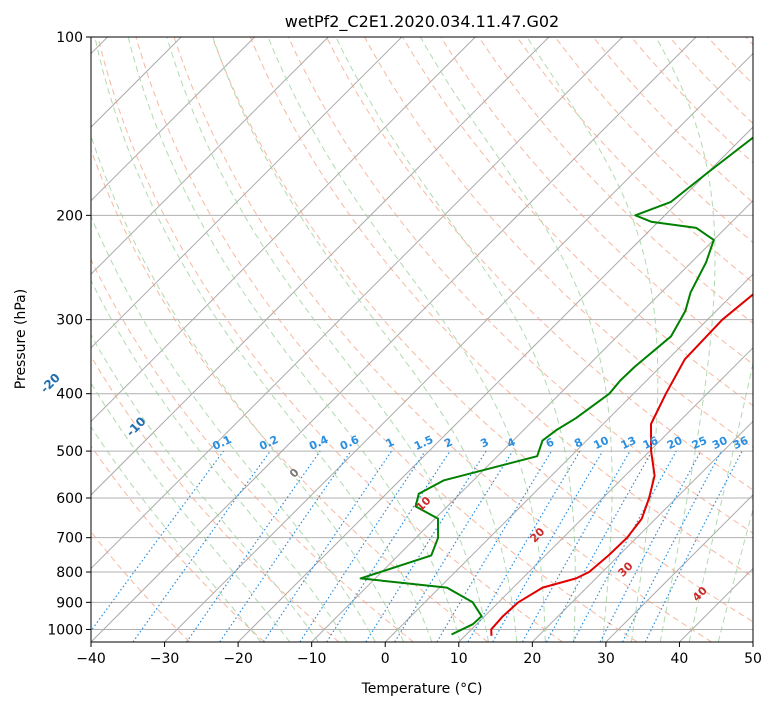 Image resolution: width=775 pixels, height=708 pixels. What do you see at coordinates (537, 535) in the screenshot?
I see `moist-adiabat-label: 20` at bounding box center [537, 535].